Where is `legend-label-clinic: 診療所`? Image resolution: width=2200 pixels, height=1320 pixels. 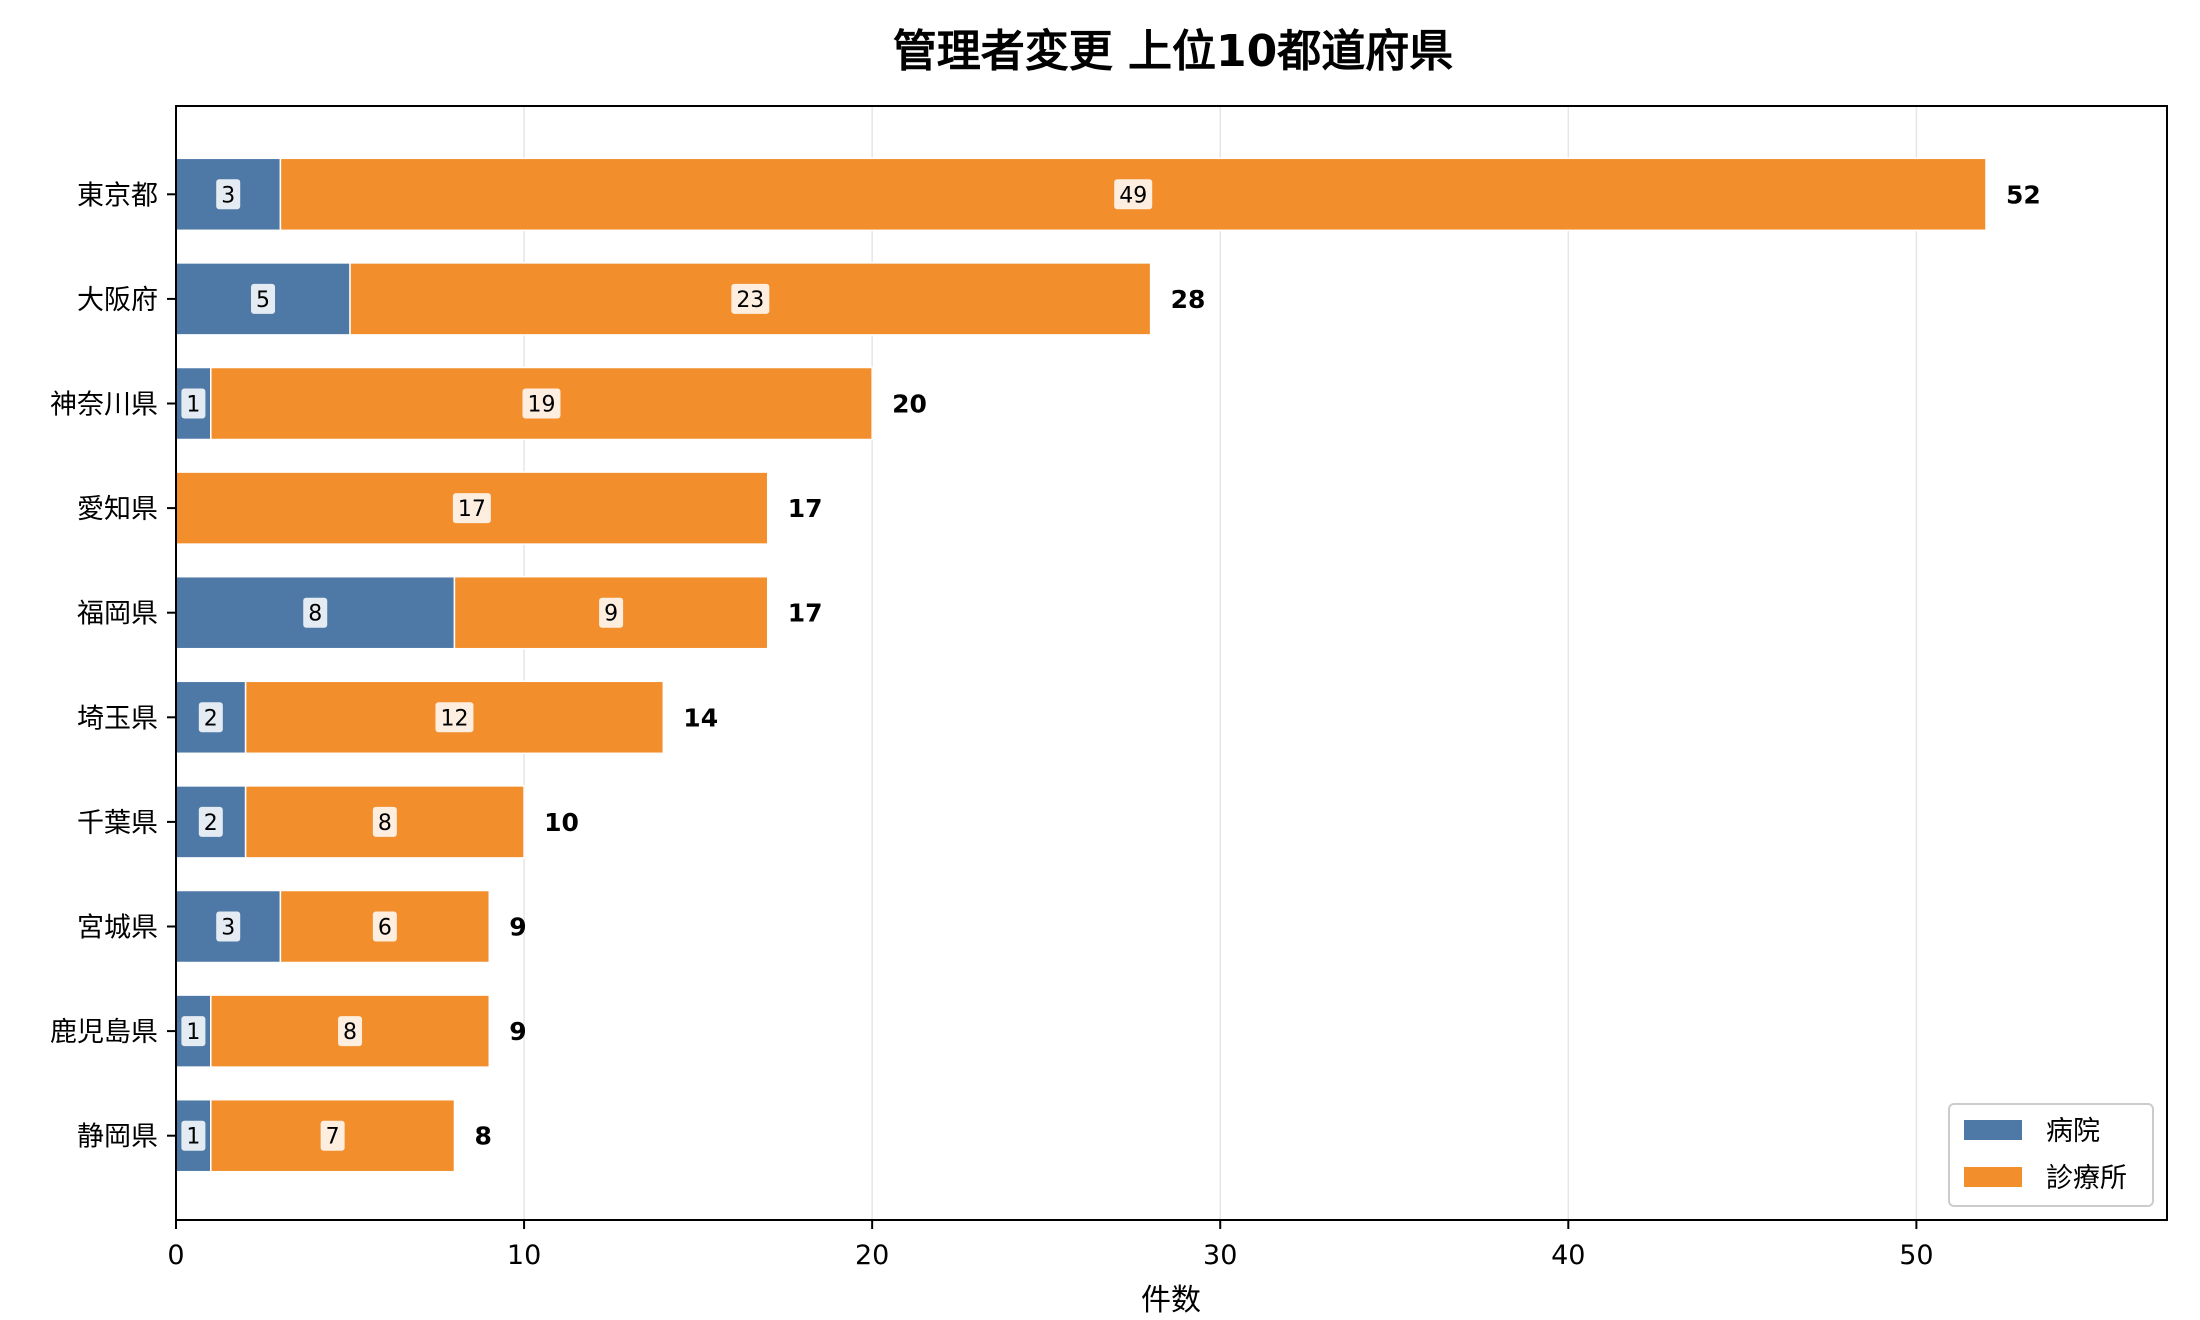
legend-label-clinic: 診療所 is located at coordinates (2086, 1178).